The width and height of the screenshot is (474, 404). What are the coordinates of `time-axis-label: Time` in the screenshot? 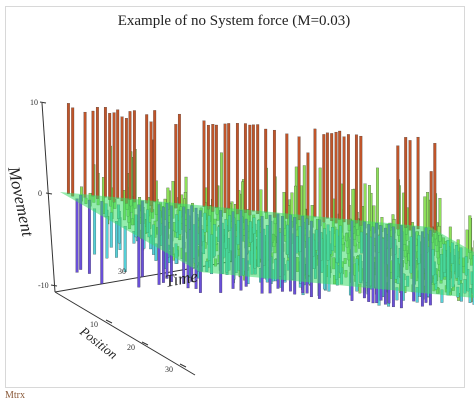 It's located at (181, 278).